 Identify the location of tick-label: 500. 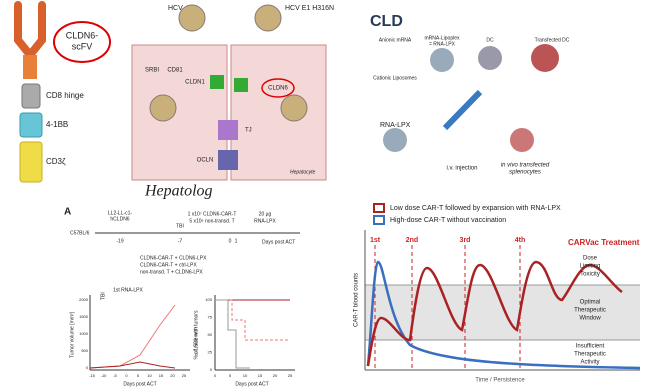
(84, 350).